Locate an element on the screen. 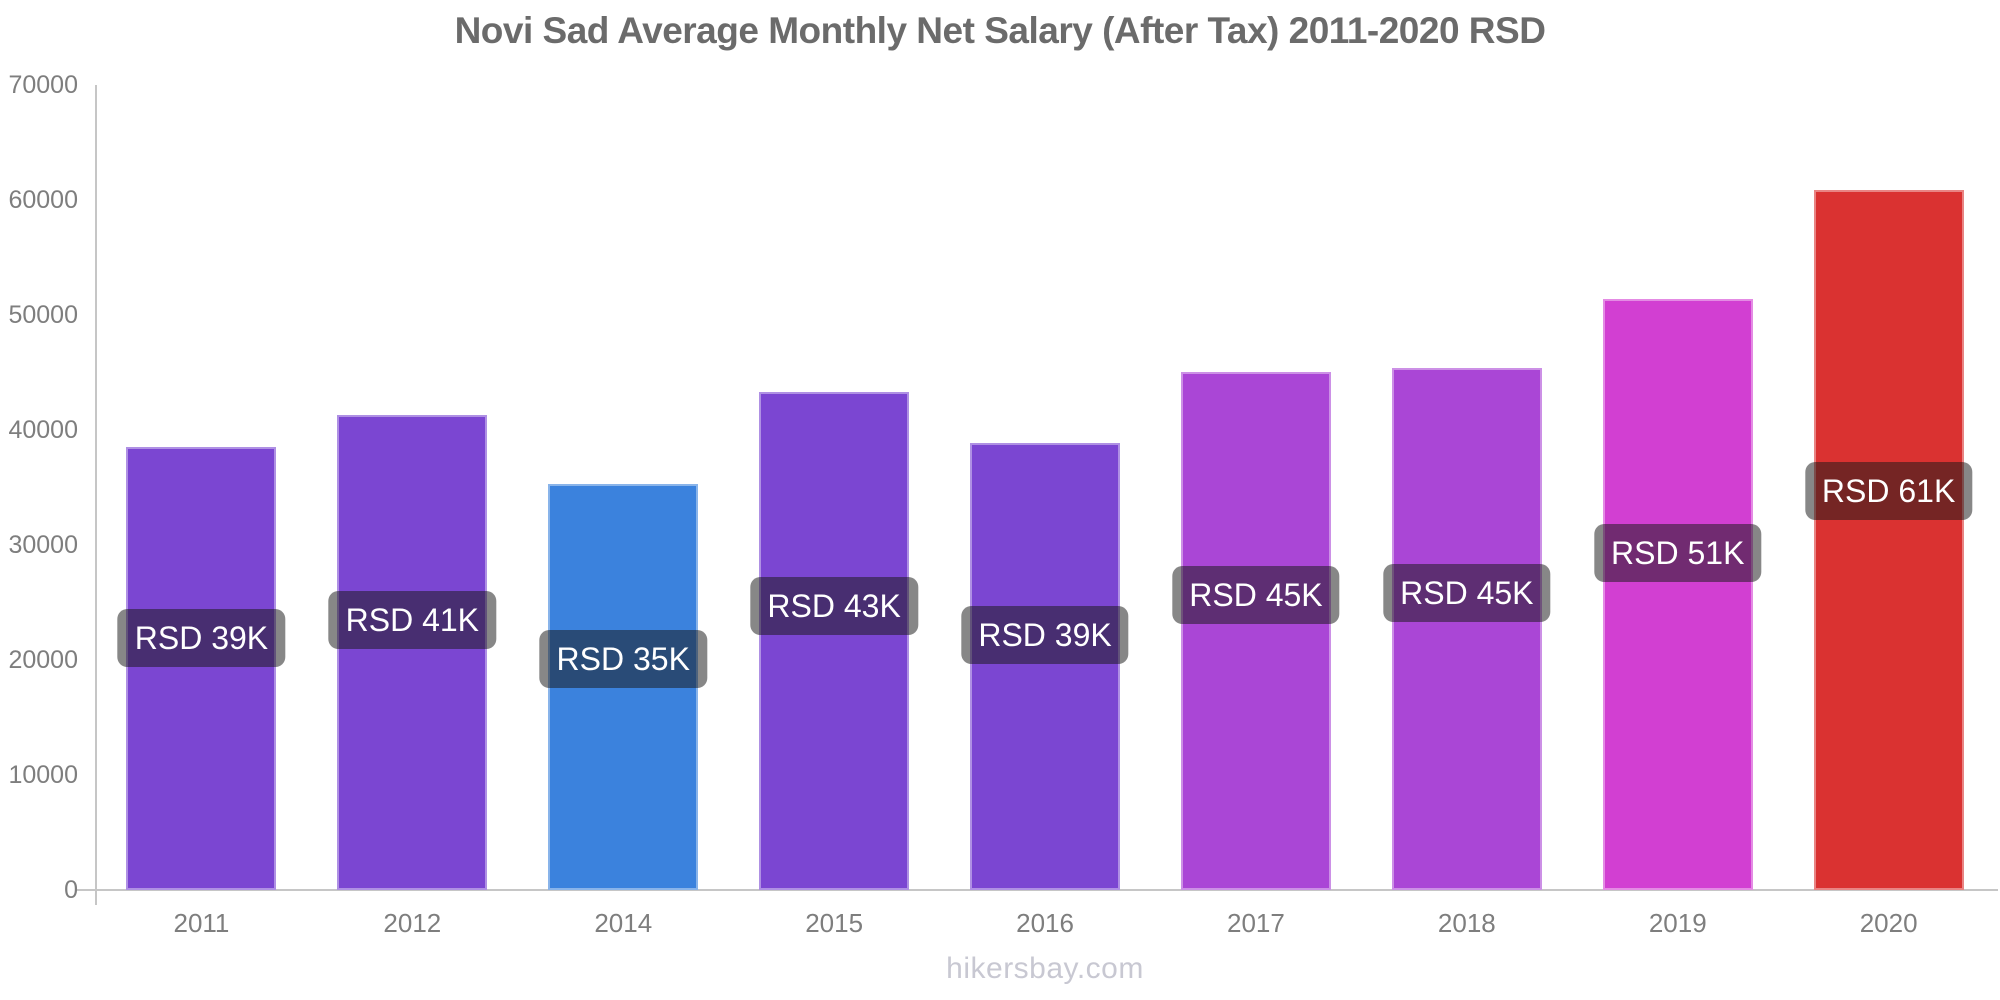  value-label-2016: RSD 39K is located at coordinates (1045, 635).